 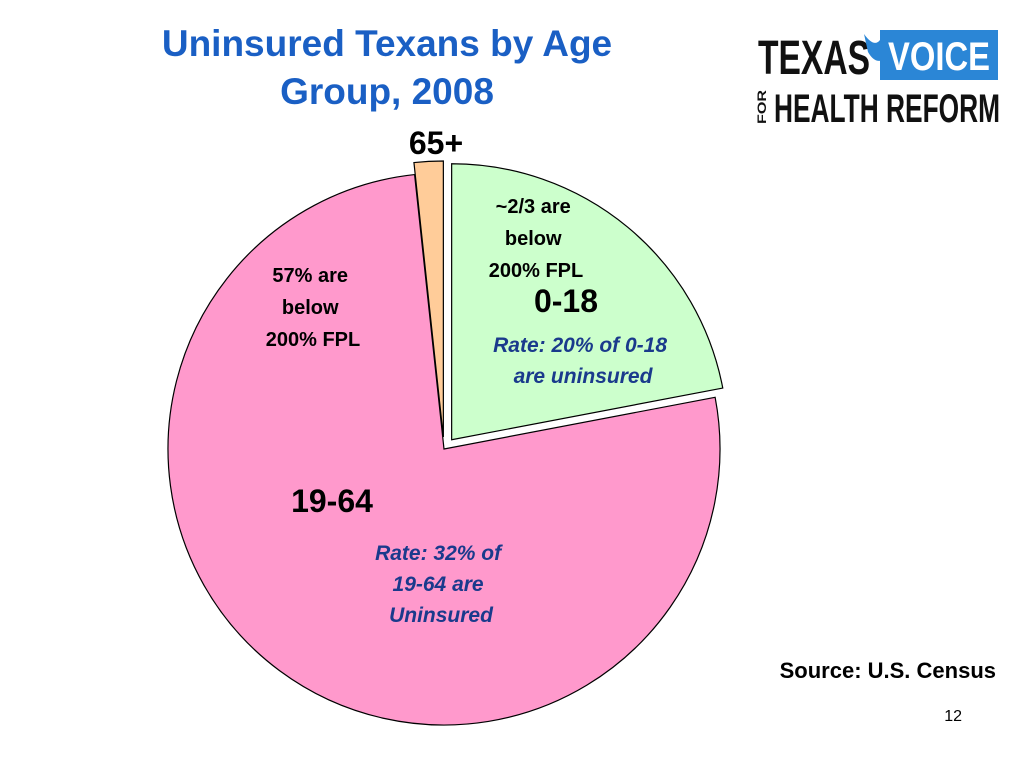 I want to click on label-0-18: 0-18, so click(x=566, y=301).